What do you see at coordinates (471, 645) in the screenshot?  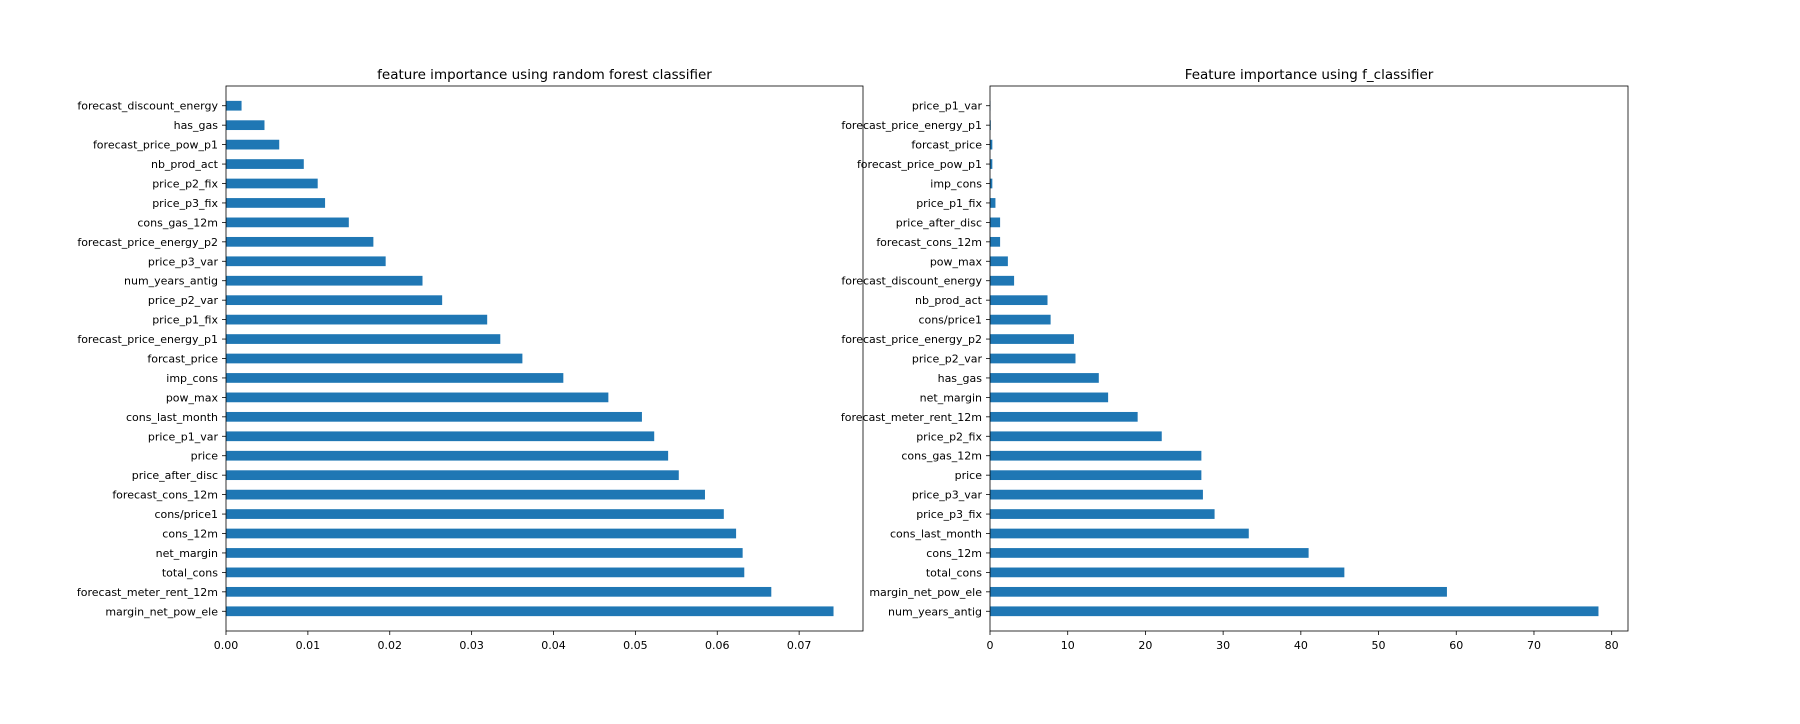 I see `x-tick-label: 0.03` at bounding box center [471, 645].